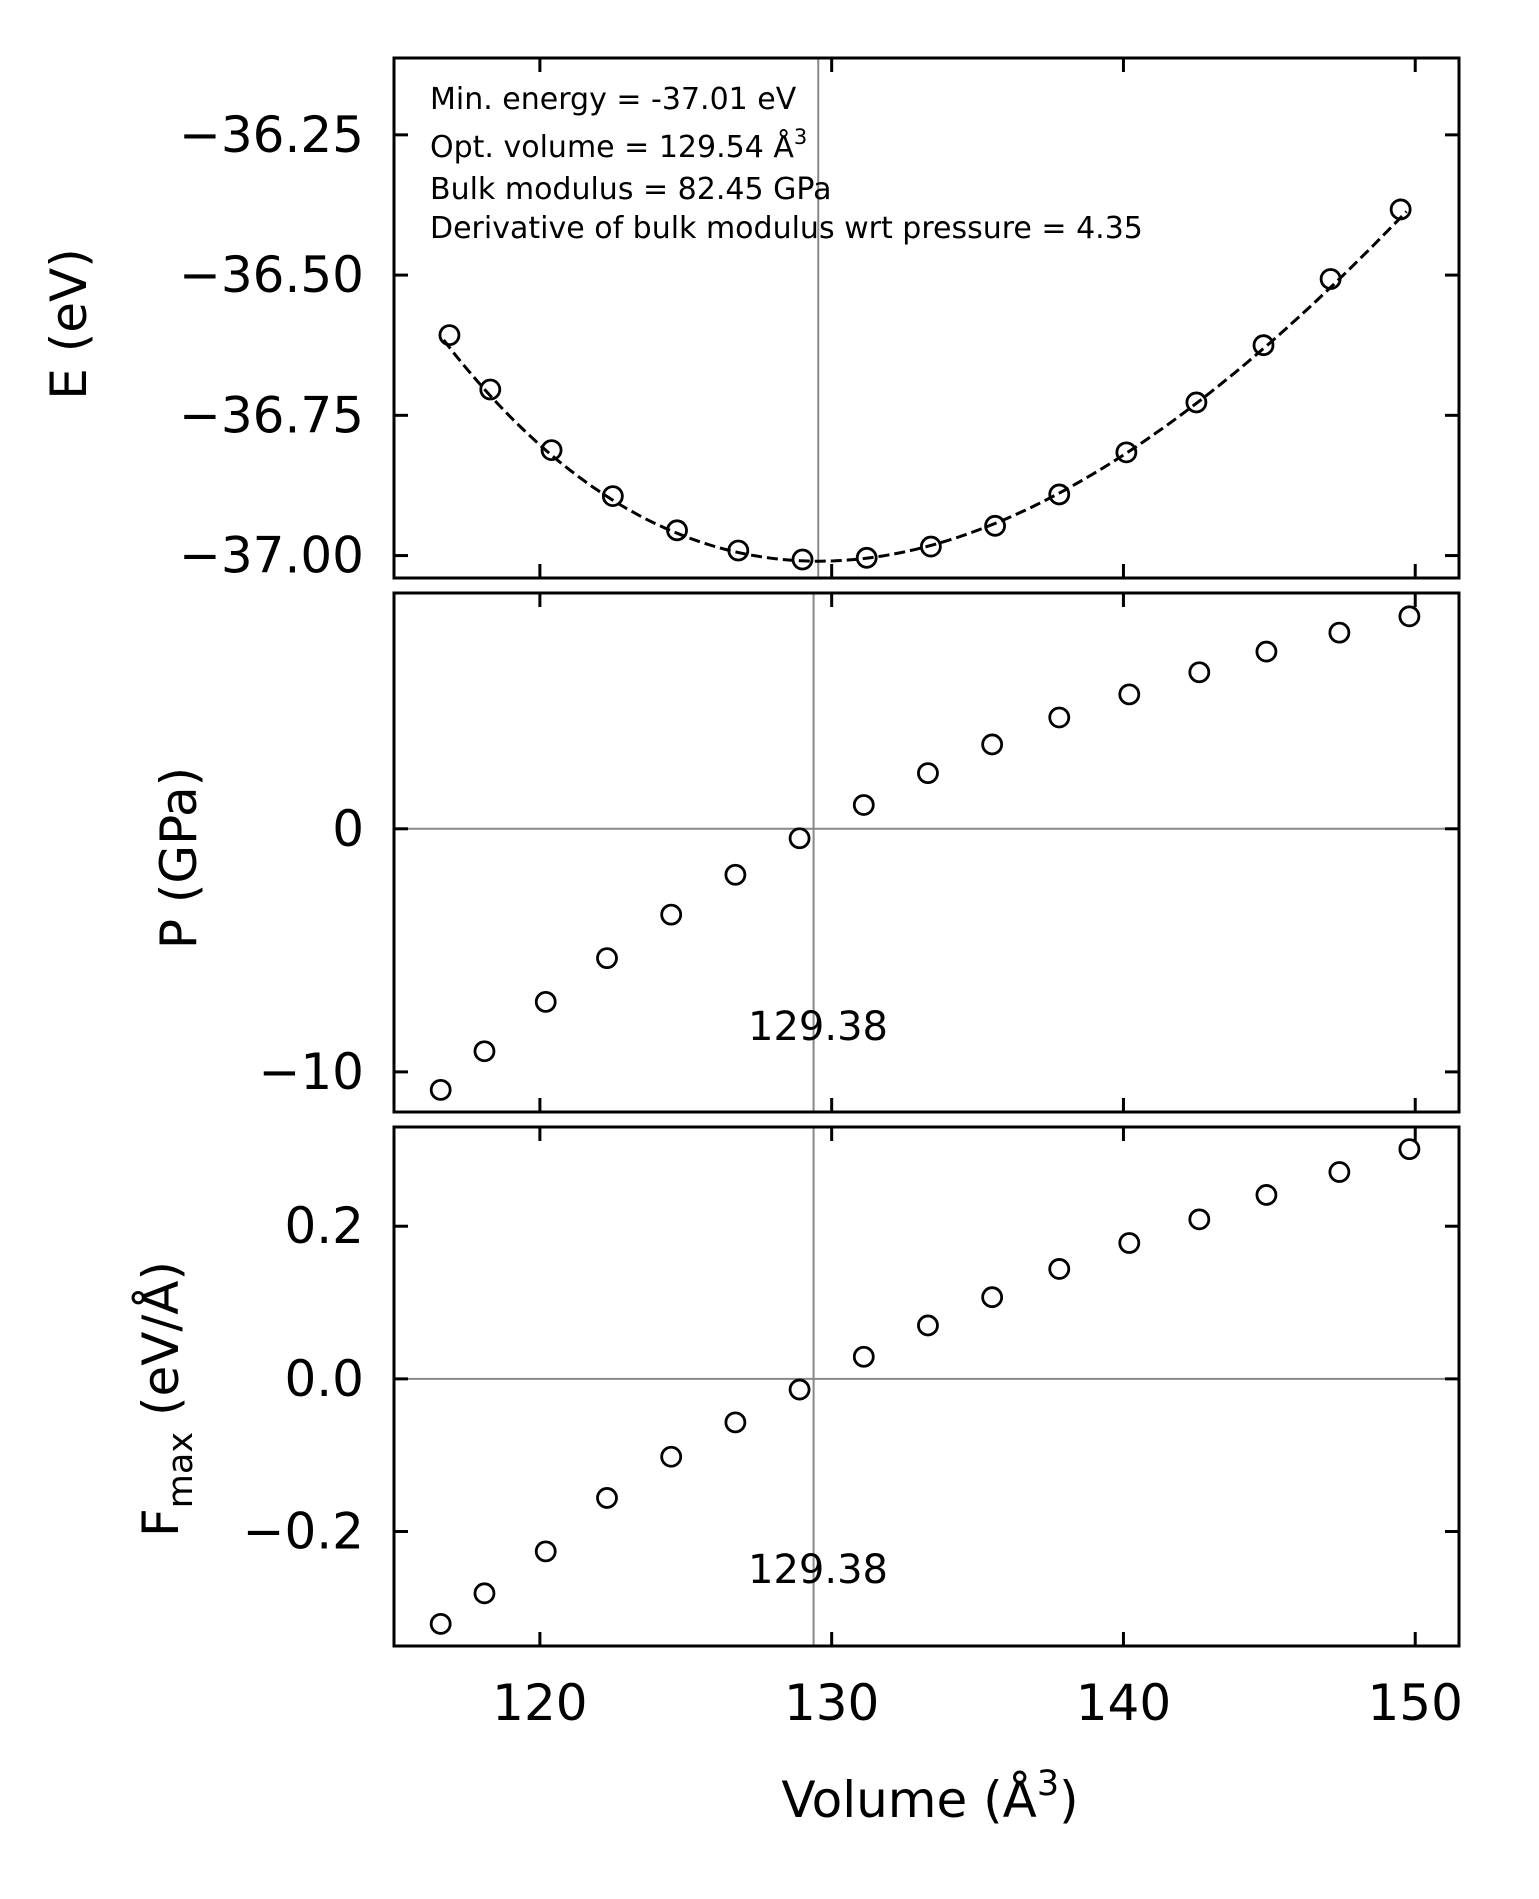  Describe the element at coordinates (800, 137) in the screenshot. I see `opt-volume-superscript: 3` at that location.